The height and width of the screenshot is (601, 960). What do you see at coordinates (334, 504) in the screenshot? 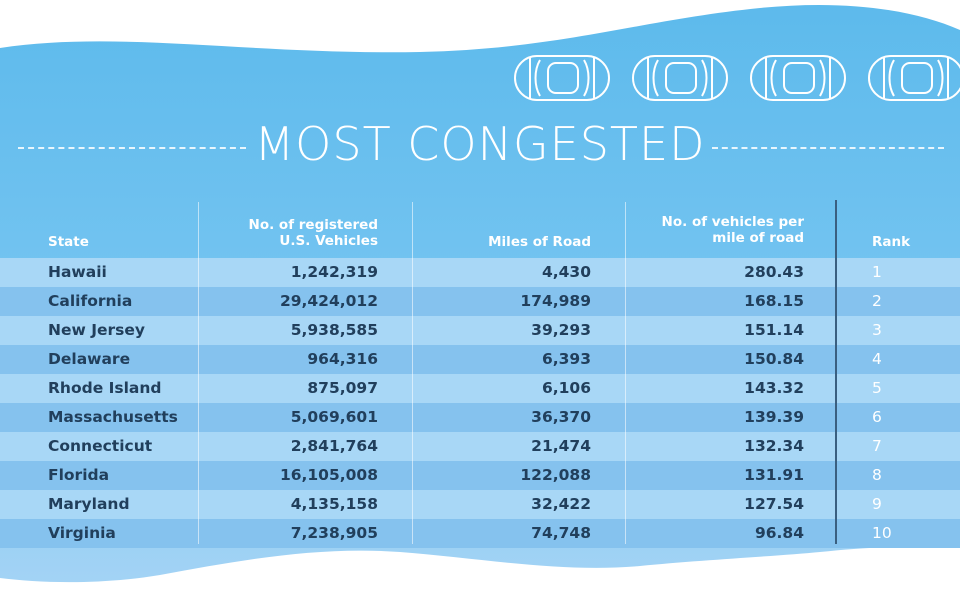
I see `cell-registered-vehicles: 4,135,158` at bounding box center [334, 504].